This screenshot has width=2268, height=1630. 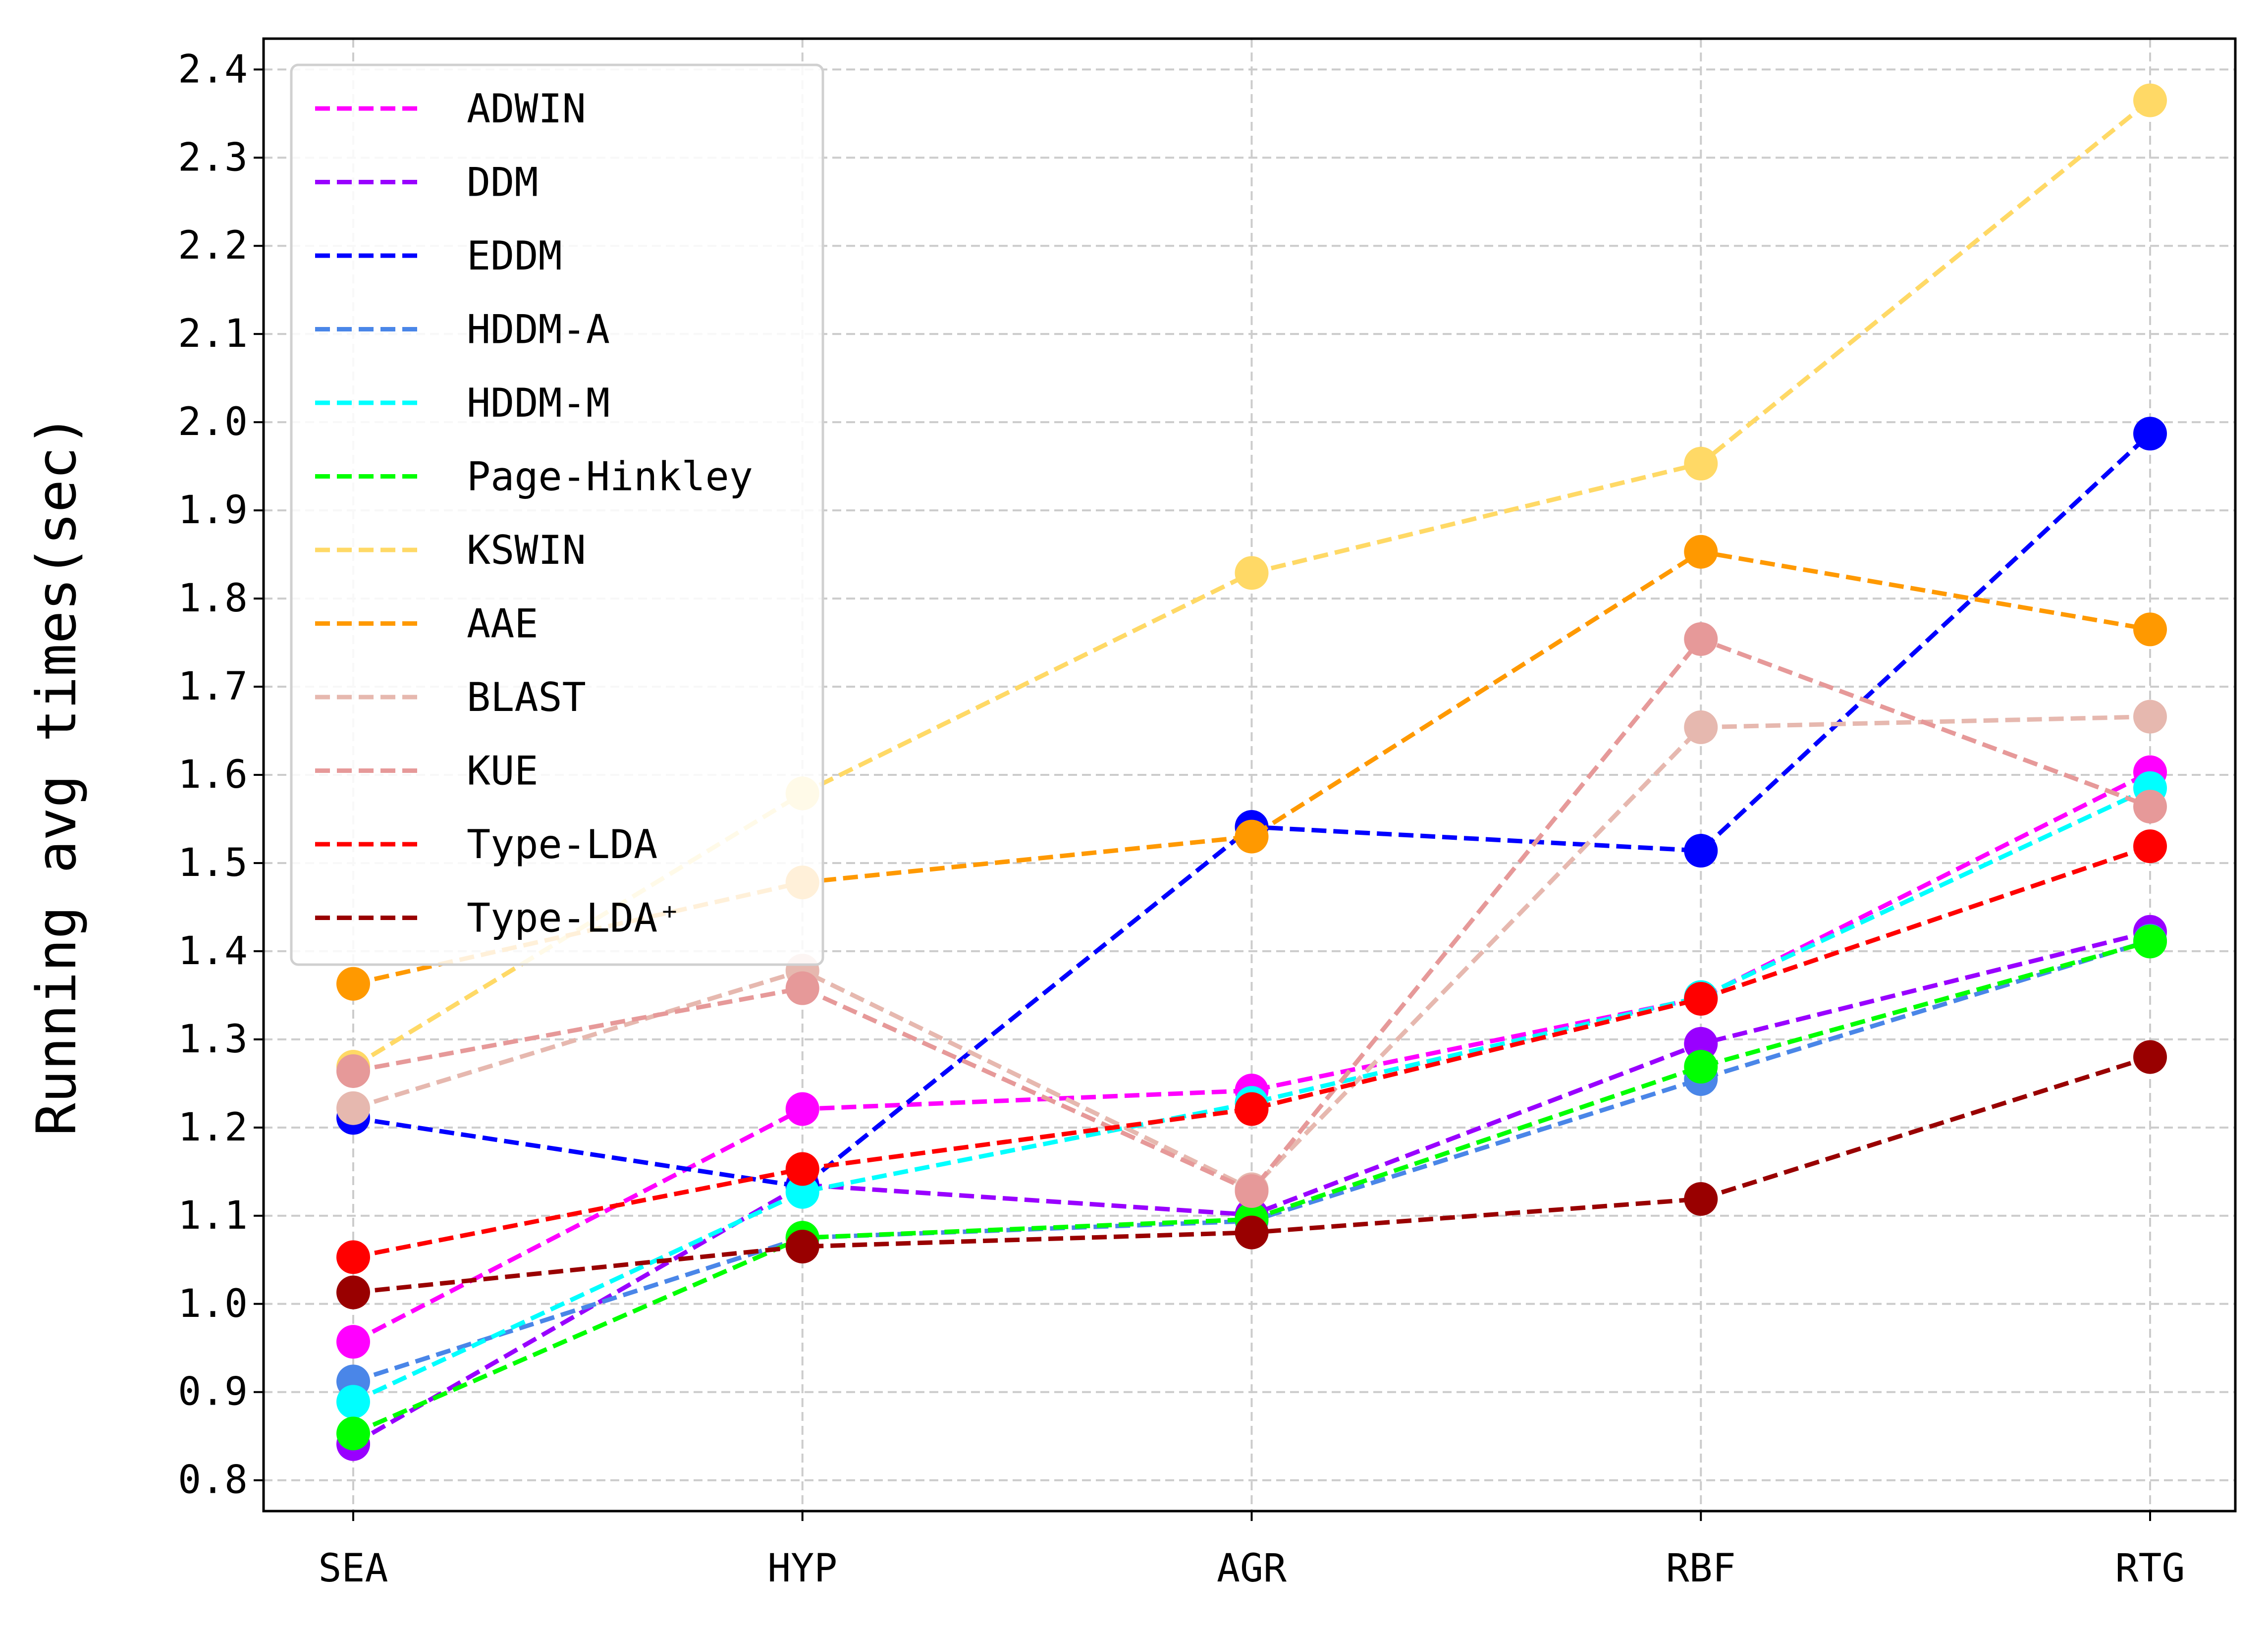 What do you see at coordinates (503, 183) in the screenshot?
I see `legend-entry: DDM` at bounding box center [503, 183].